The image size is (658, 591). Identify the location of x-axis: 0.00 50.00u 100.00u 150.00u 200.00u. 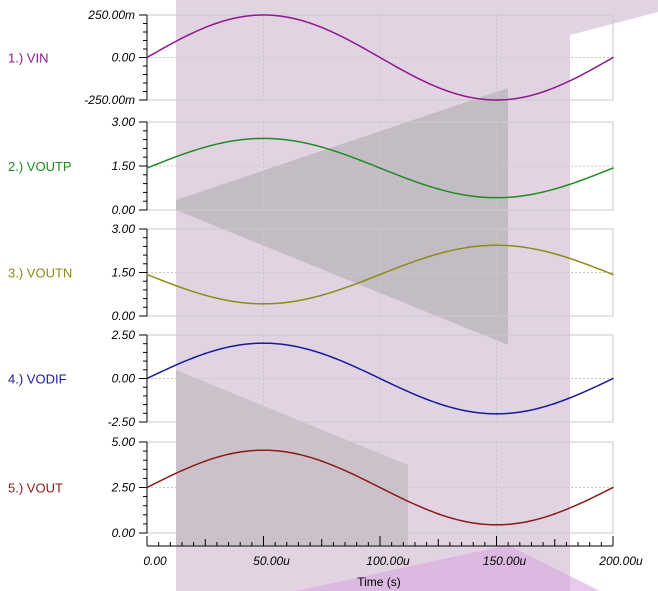
(393, 552).